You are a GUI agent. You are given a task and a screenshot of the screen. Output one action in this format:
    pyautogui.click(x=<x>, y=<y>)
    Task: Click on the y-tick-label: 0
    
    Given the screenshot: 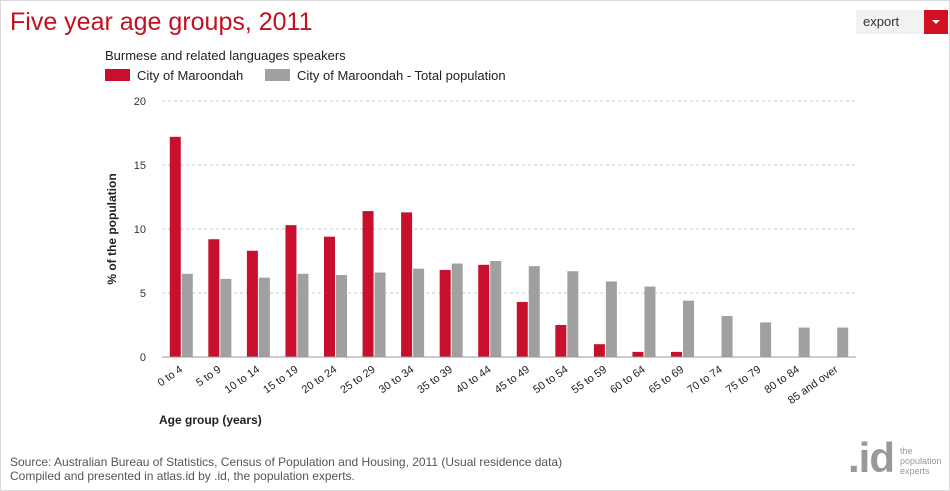 What is the action you would take?
    pyautogui.click(x=143, y=358)
    